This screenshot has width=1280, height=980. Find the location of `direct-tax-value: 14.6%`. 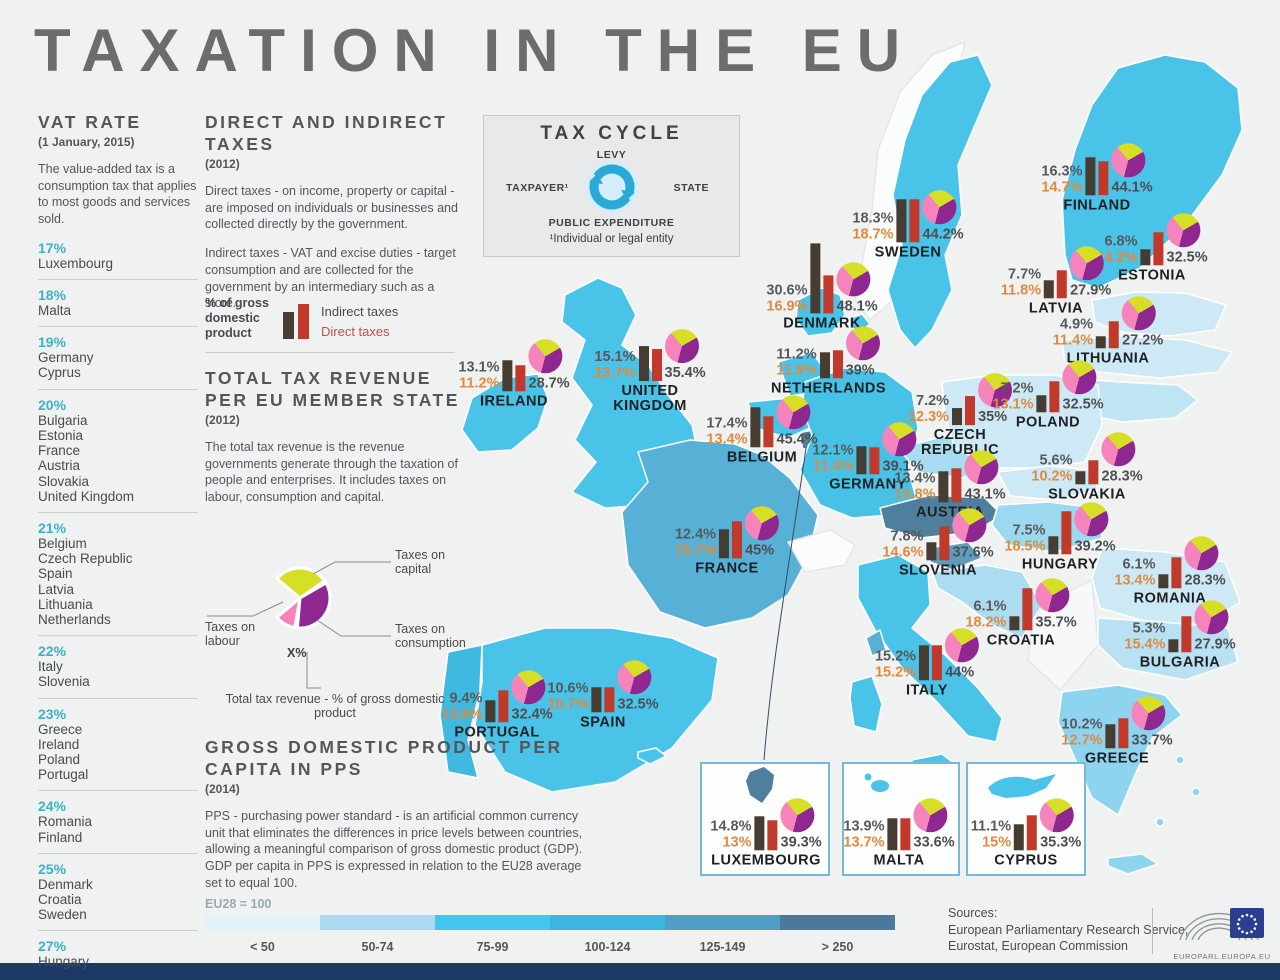

direct-tax-value: 14.6% is located at coordinates (903, 552).